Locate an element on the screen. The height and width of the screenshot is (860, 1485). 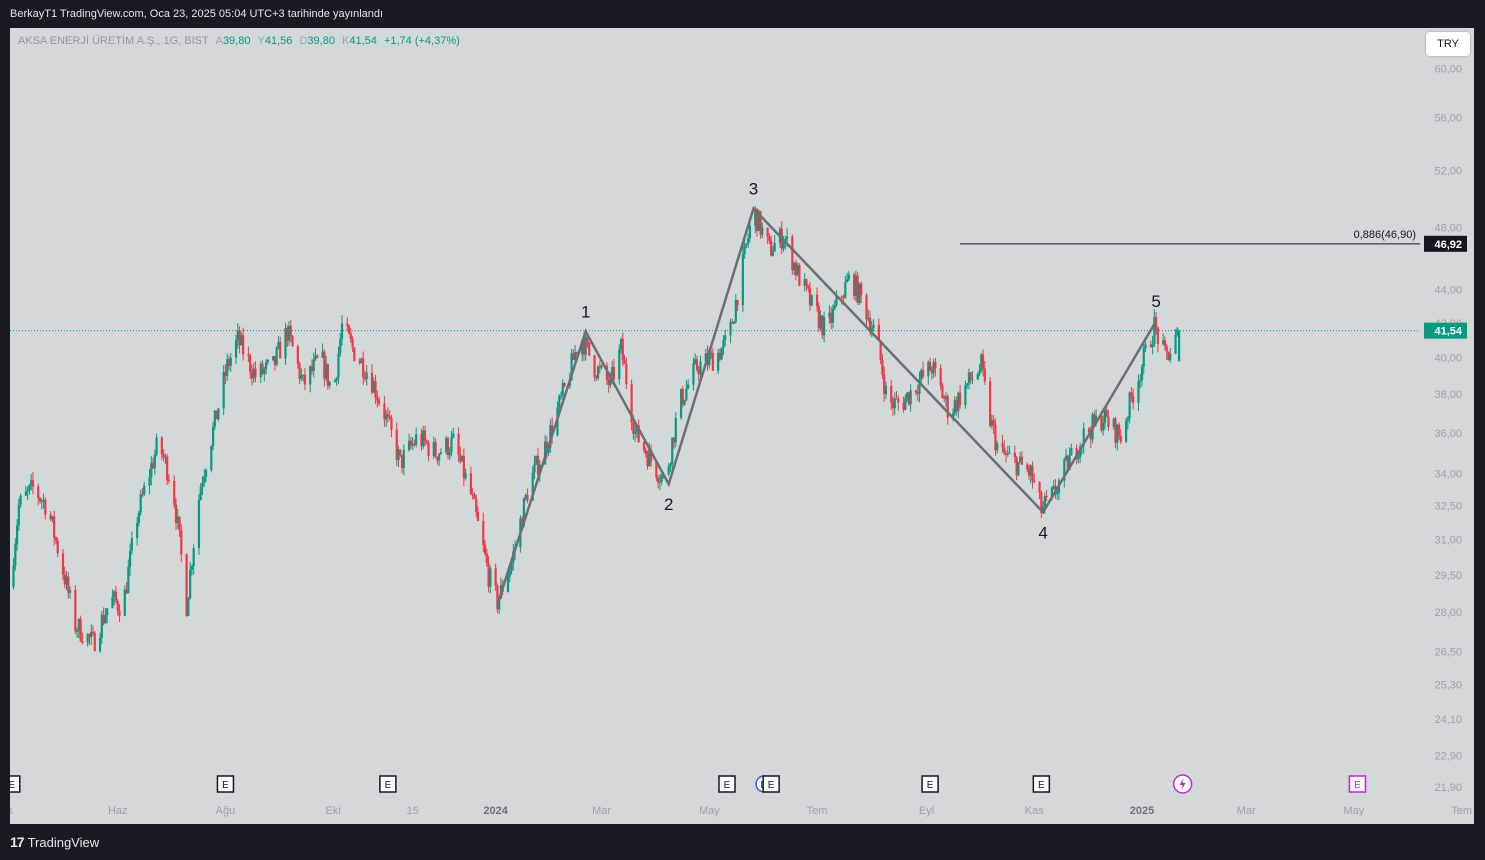
future-earnings-icon is located at coordinates (1357, 784).